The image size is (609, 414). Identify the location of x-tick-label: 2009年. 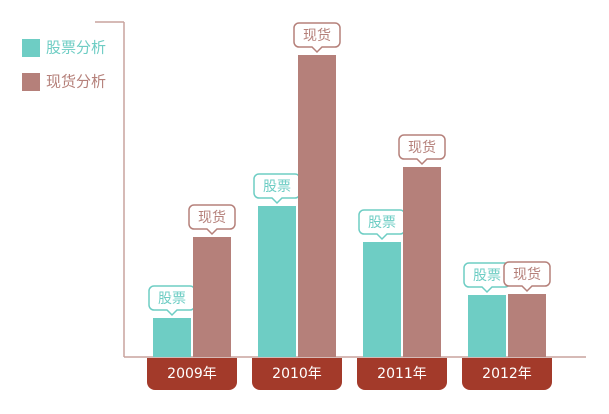
(192, 374).